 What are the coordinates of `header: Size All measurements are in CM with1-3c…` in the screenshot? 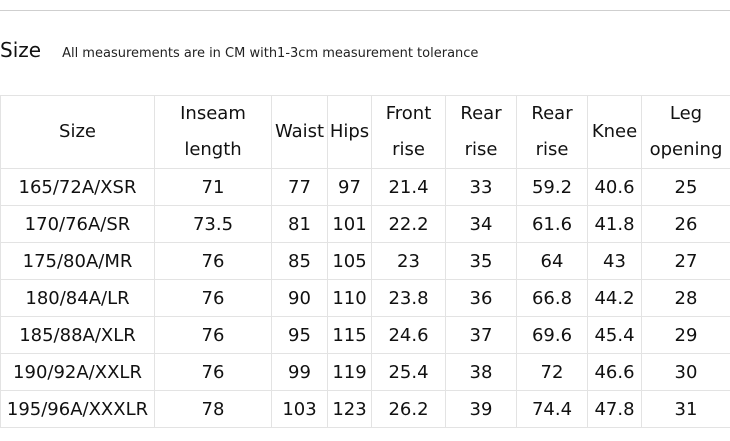 It's located at (239, 53).